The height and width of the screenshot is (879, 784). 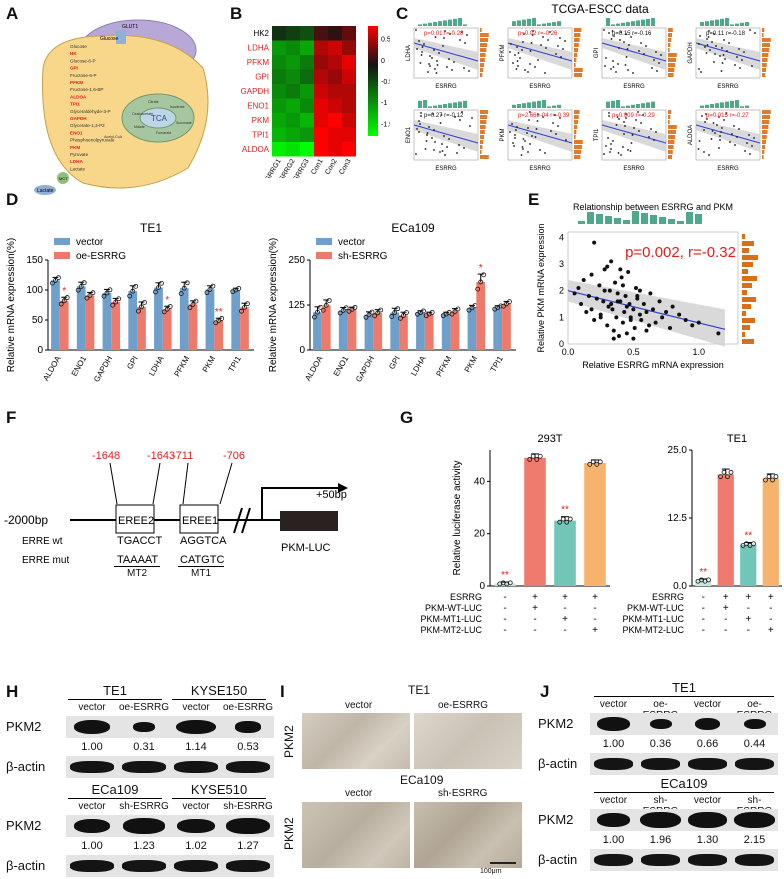 What do you see at coordinates (302, 350) in the screenshot?
I see `d-right-yticklabel-0: 0` at bounding box center [302, 350].